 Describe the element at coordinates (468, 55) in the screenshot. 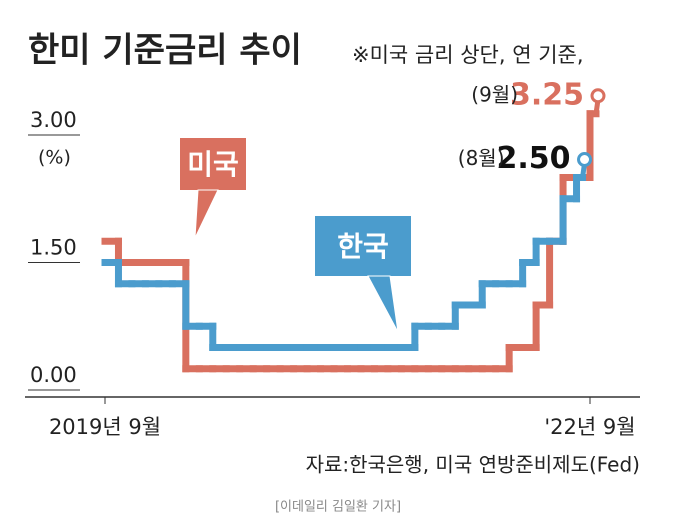

I see `chart-subtitle: ※미국 금리 상단, 연 기준,` at that location.